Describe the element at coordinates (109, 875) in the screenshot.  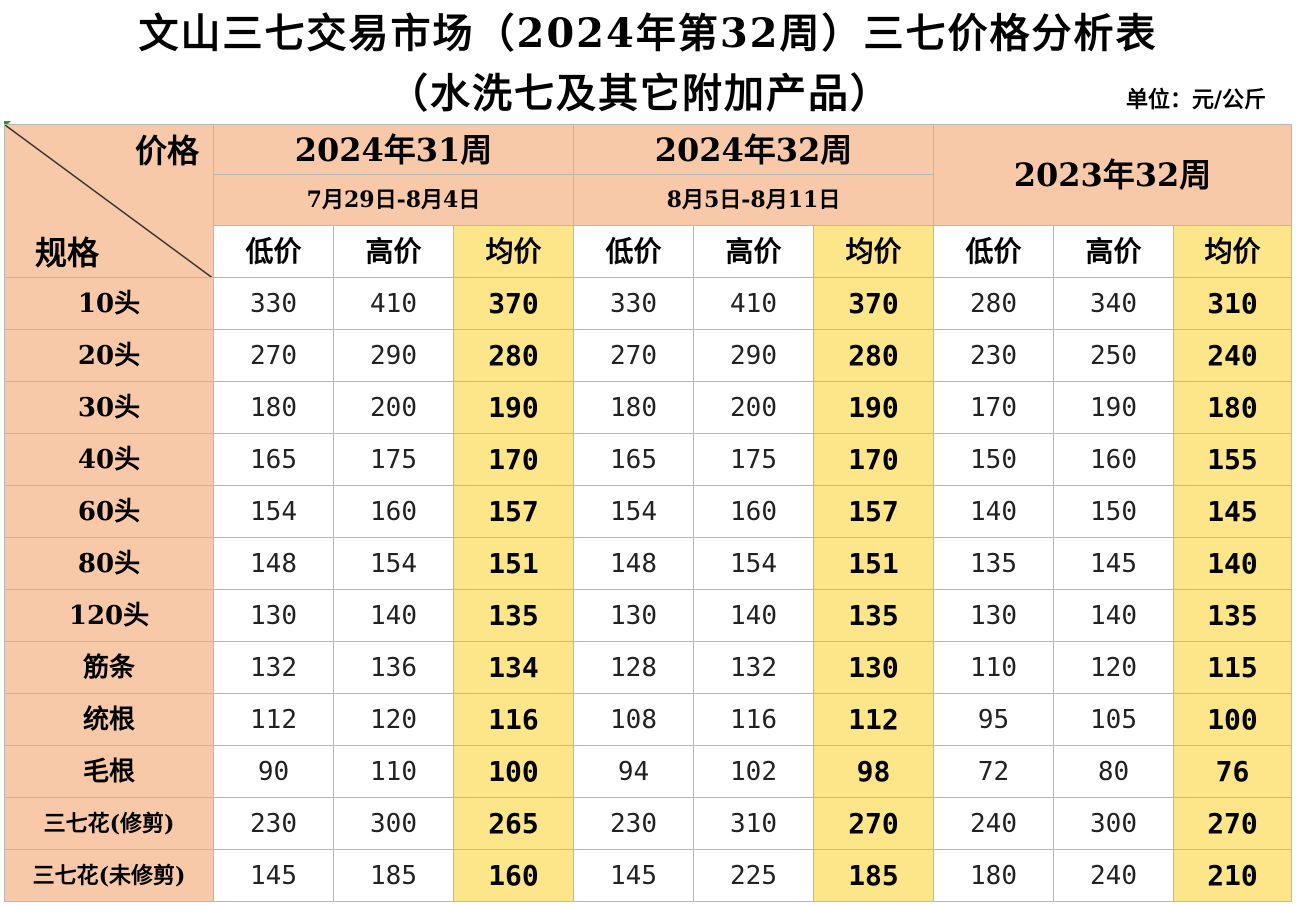
I see `spec-label: 三七花(未修剪)` at that location.